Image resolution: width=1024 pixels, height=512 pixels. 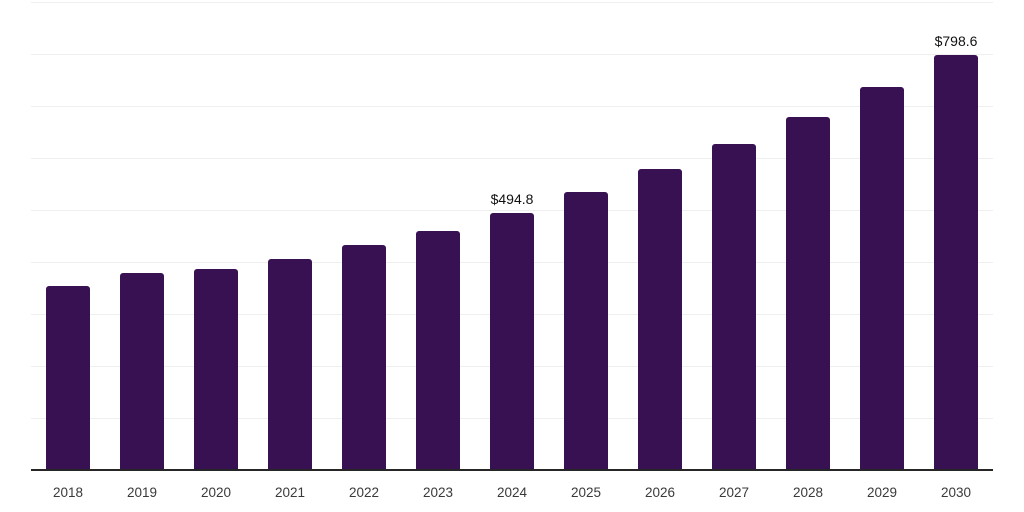 I want to click on x-tick-label-2025: 2025, so click(x=586, y=492).